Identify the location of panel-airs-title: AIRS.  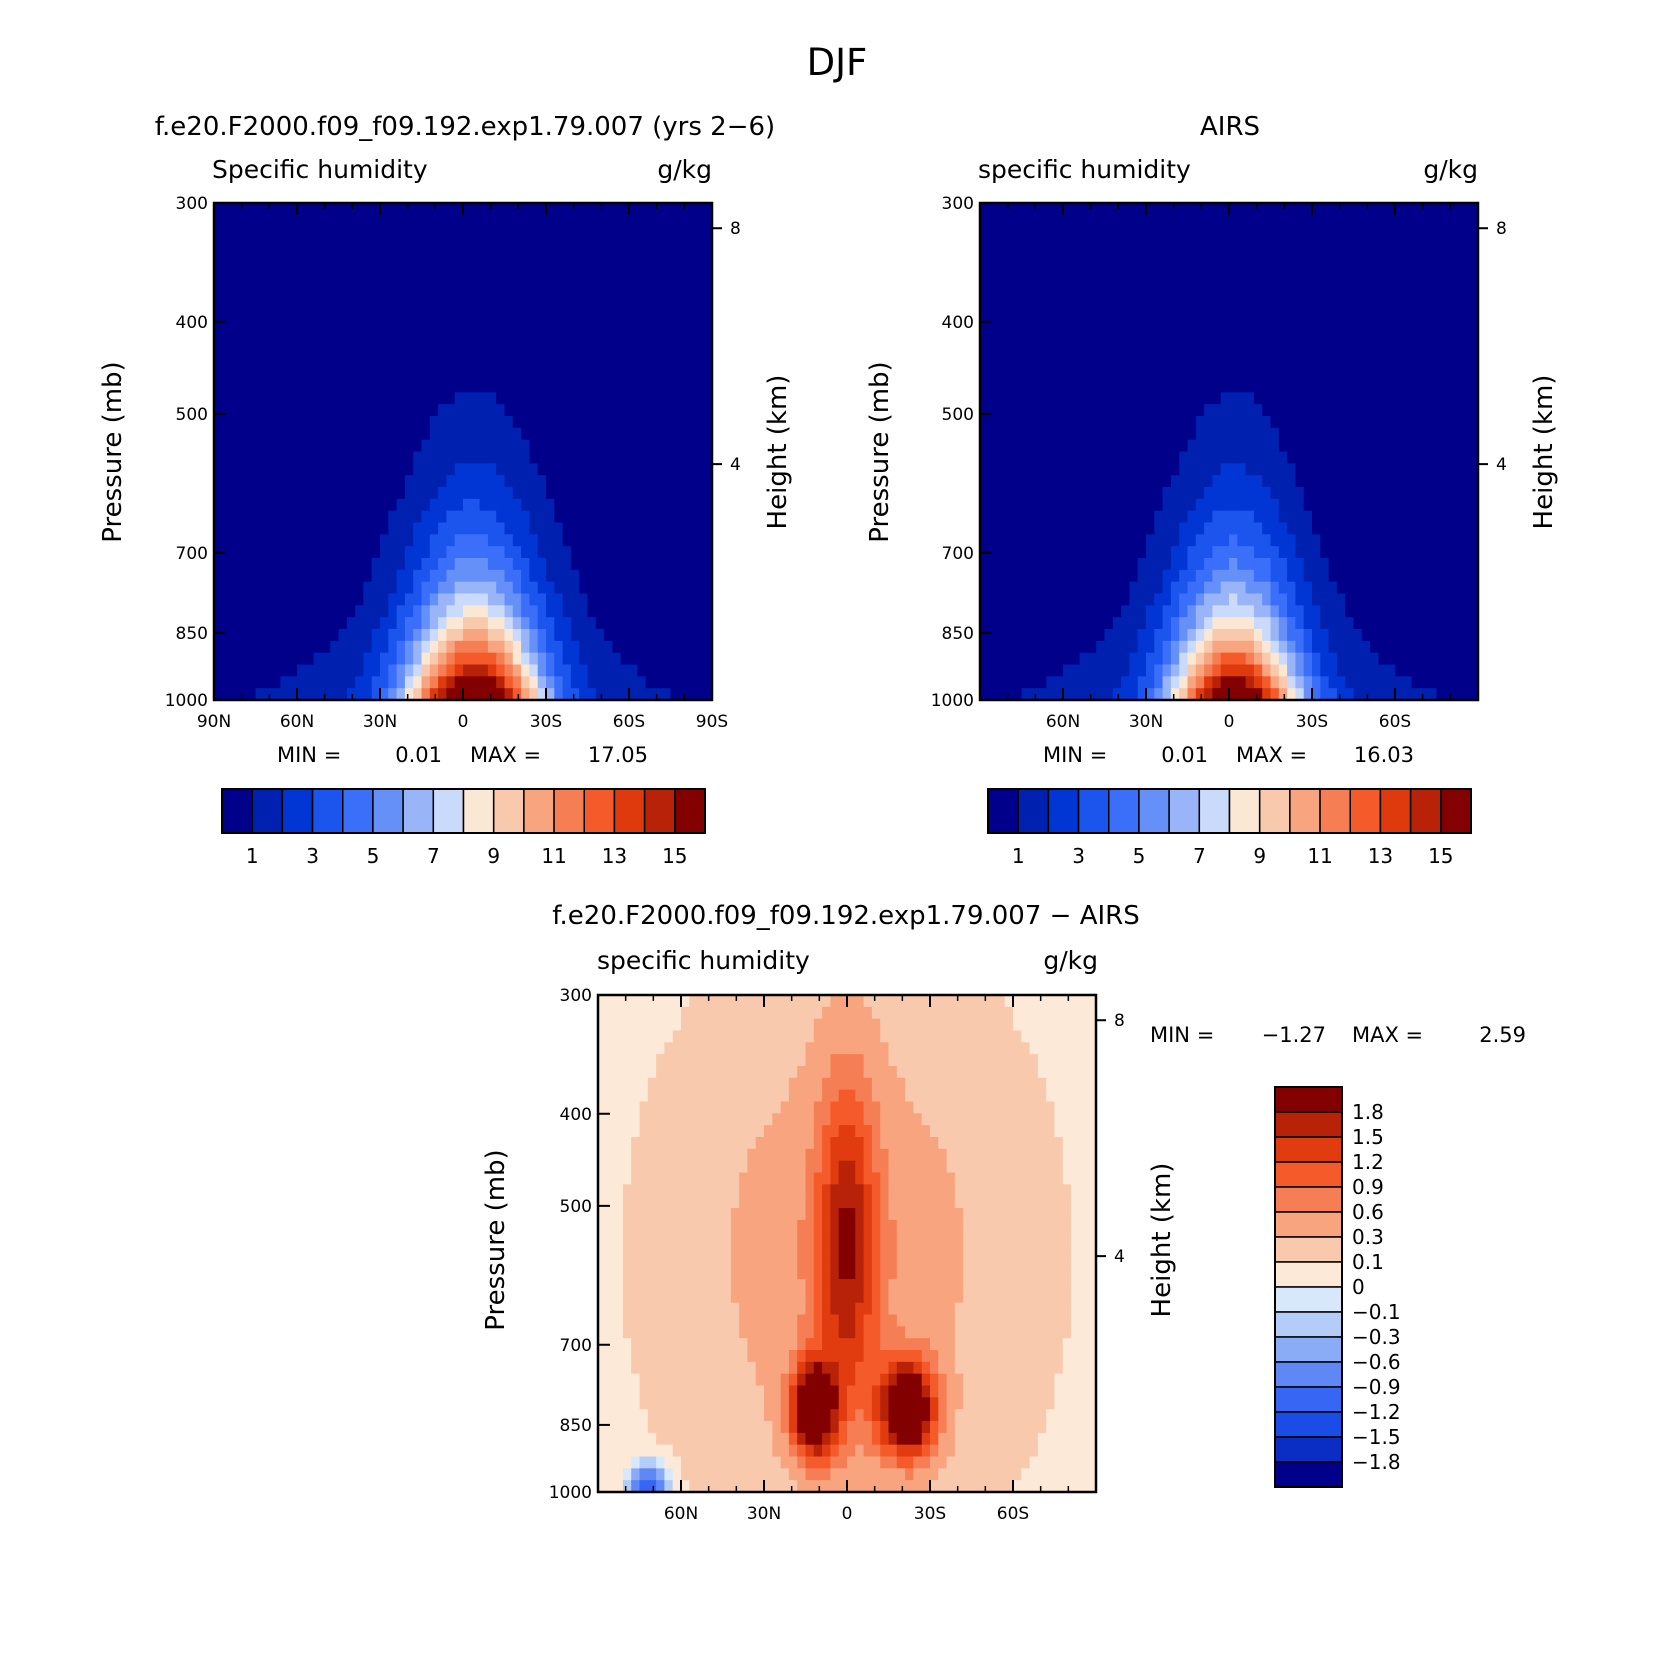
(1230, 127).